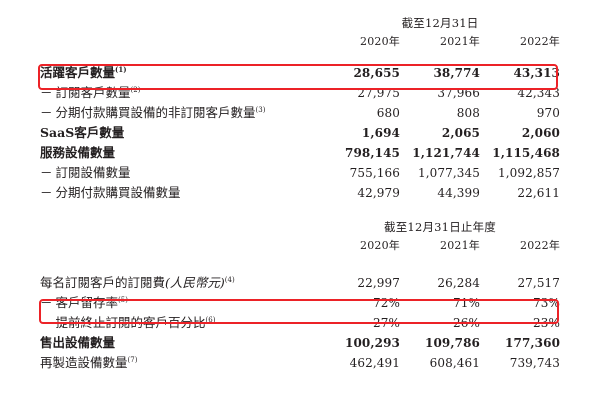  Describe the element at coordinates (180, 263) in the screenshot. I see `header-gap-cell-annual` at that location.